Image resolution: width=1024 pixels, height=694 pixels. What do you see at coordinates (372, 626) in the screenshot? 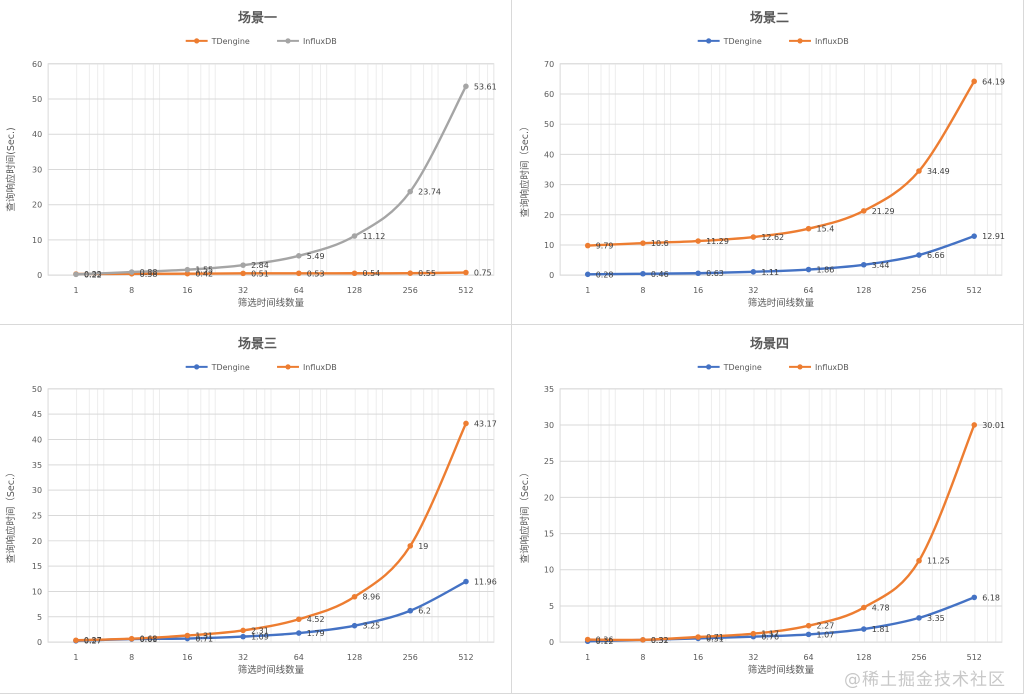
I see `data-label: 3.25` at bounding box center [372, 626].